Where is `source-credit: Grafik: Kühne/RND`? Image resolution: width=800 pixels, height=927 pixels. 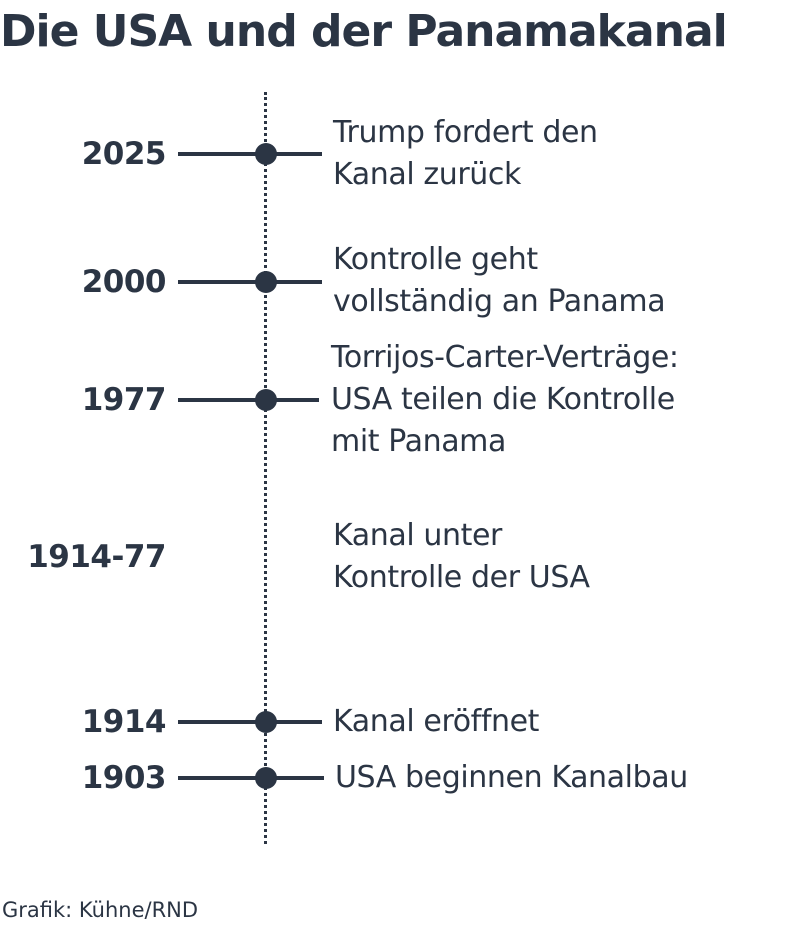
source-credit: Grafik: Kühne/RND is located at coordinates (100, 910).